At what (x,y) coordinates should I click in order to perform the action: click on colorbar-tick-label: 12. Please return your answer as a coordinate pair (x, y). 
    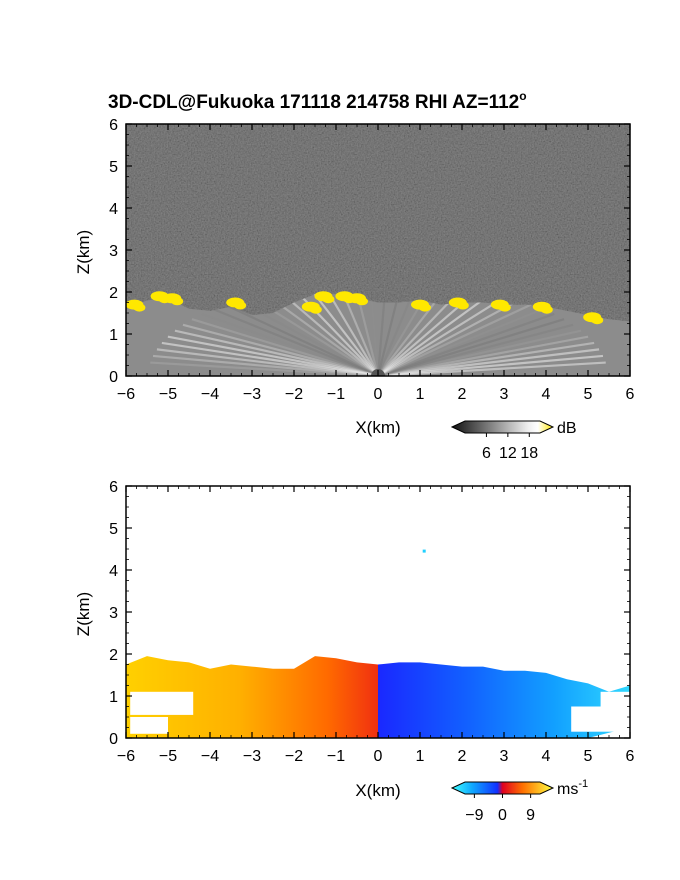
    Looking at the image, I should click on (508, 453).